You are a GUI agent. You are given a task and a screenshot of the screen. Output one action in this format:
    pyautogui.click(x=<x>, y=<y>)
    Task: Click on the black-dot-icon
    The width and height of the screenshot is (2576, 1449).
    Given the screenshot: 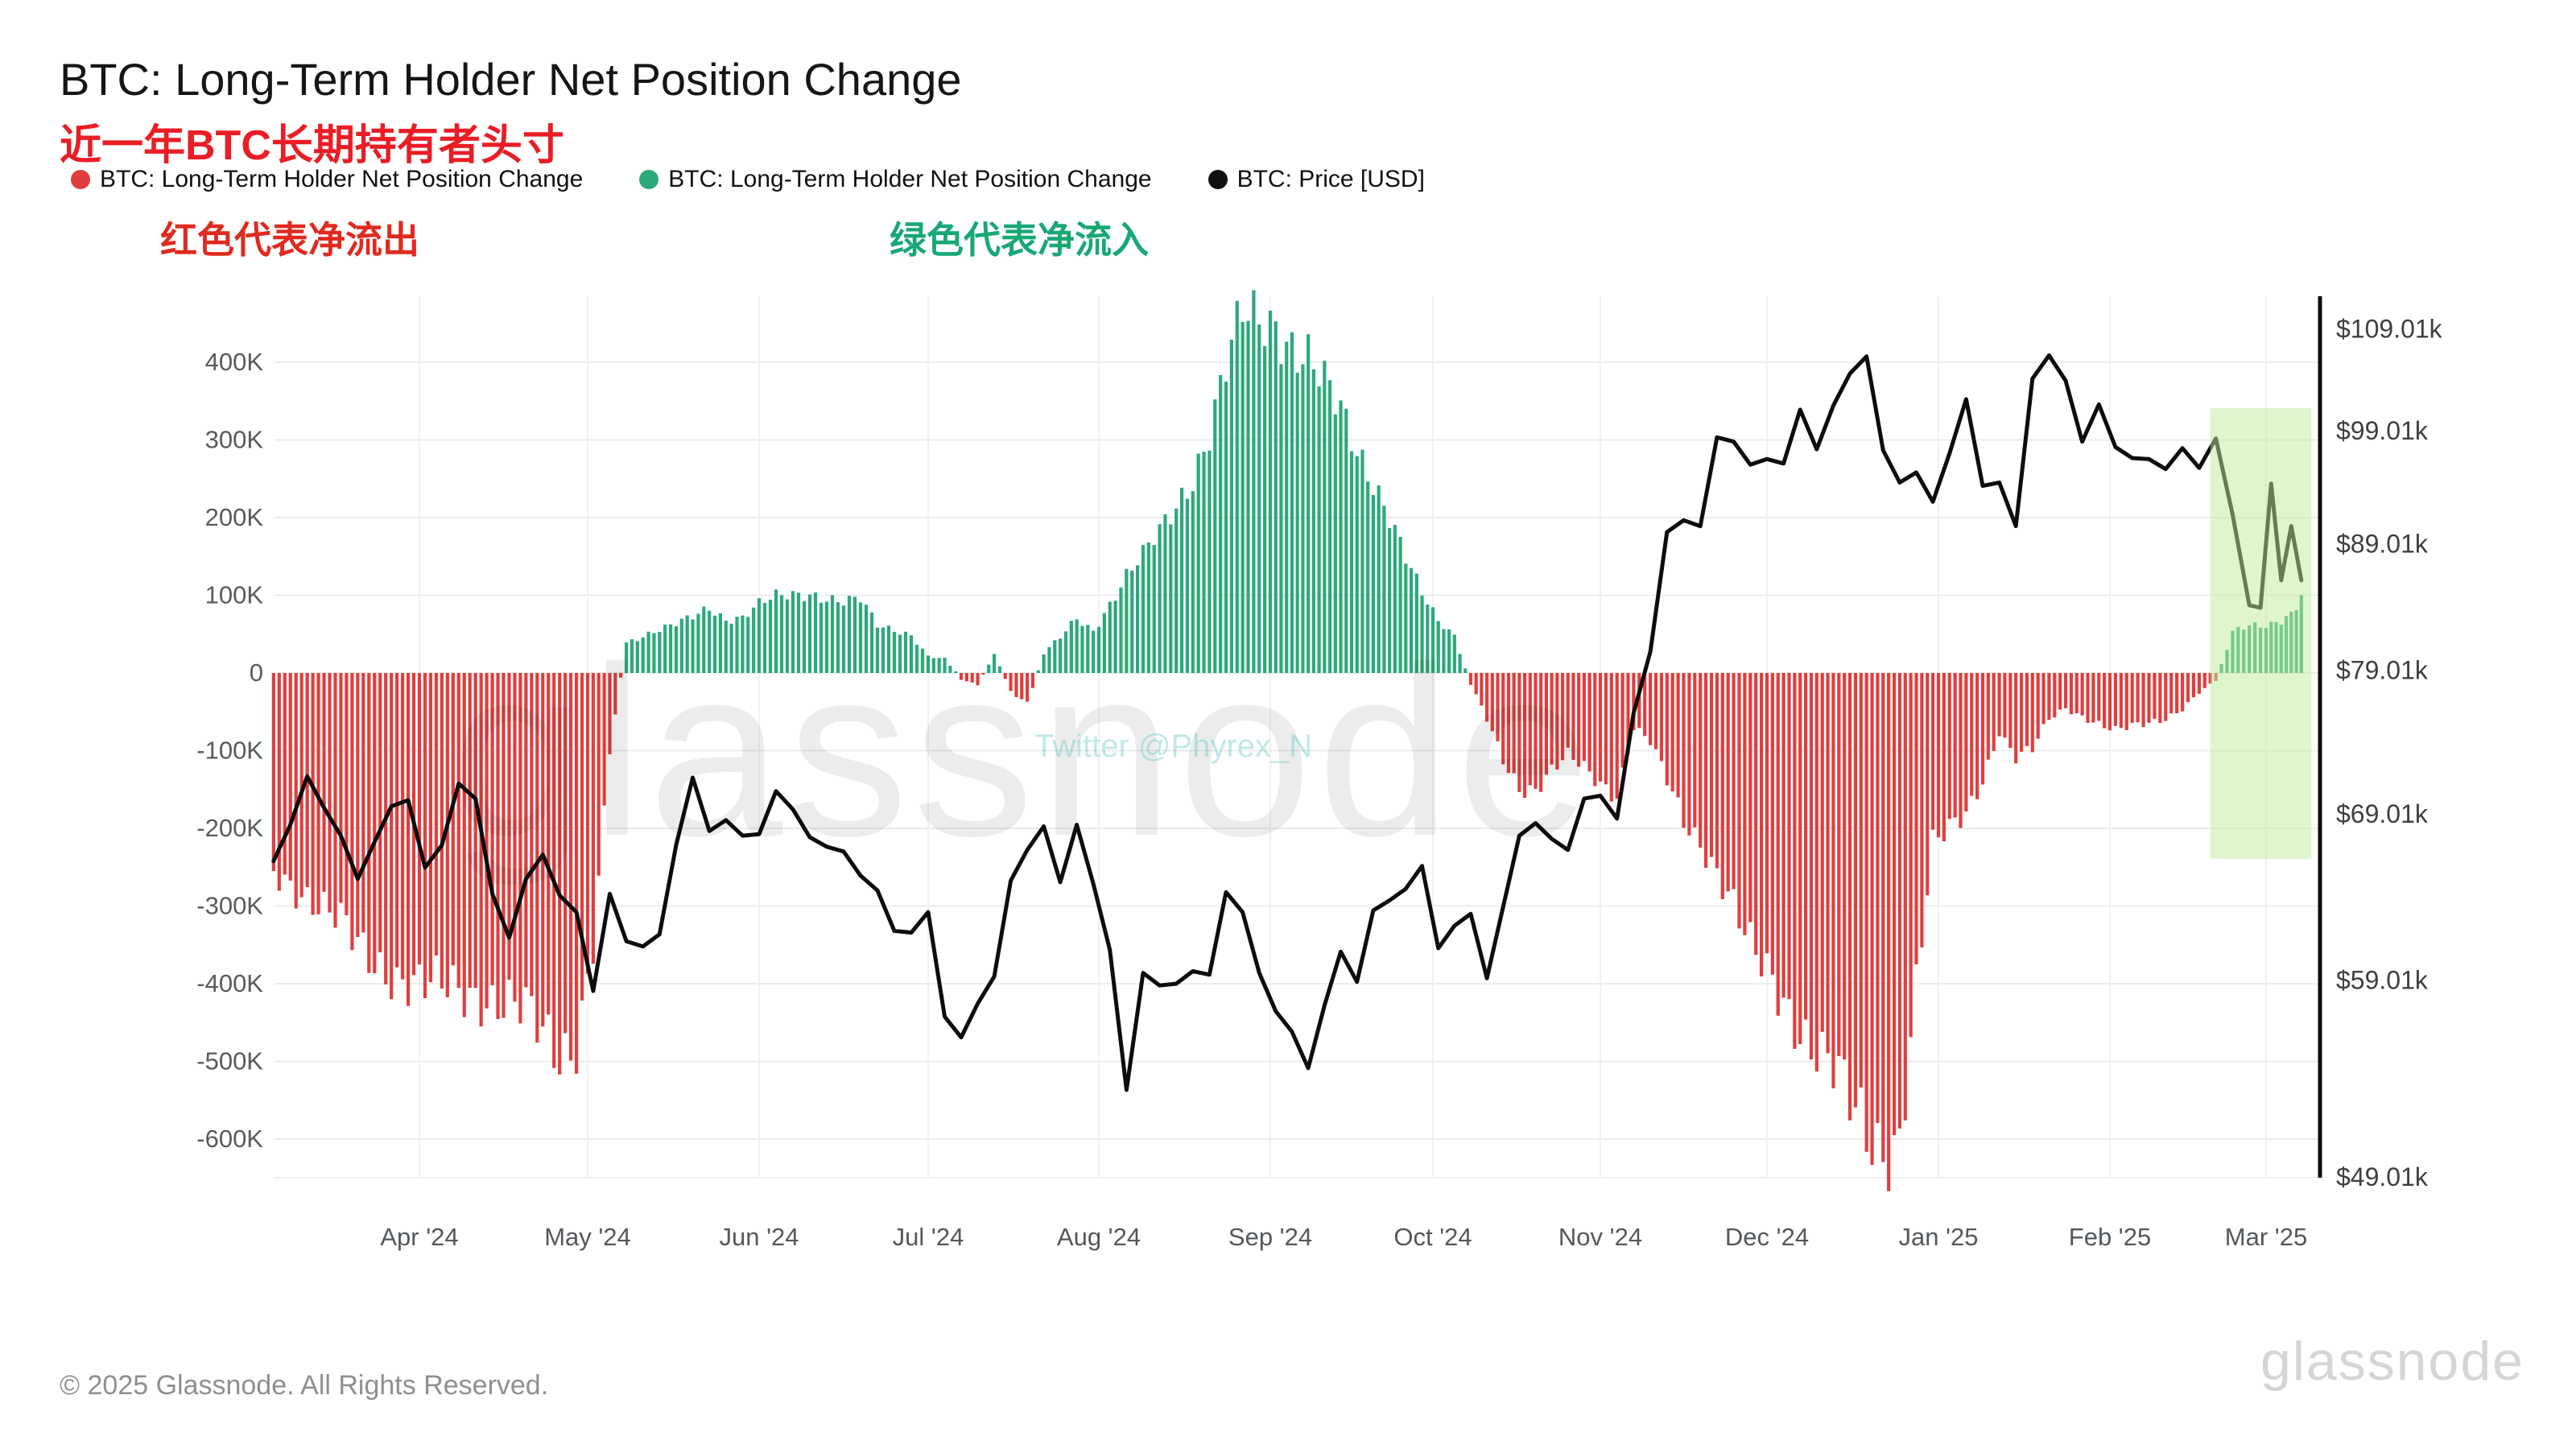 What is the action you would take?
    pyautogui.click(x=1218, y=179)
    